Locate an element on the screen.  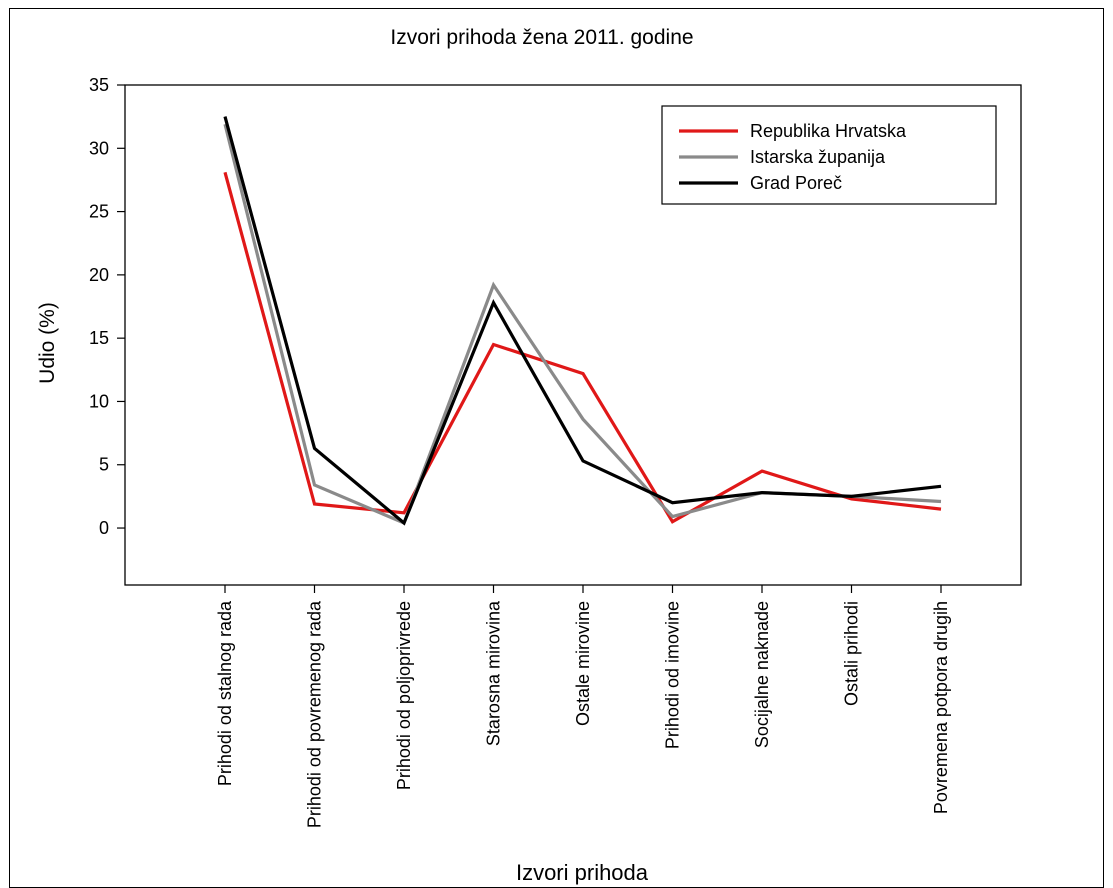
legend-label: Grad Poreč is located at coordinates (796, 183).